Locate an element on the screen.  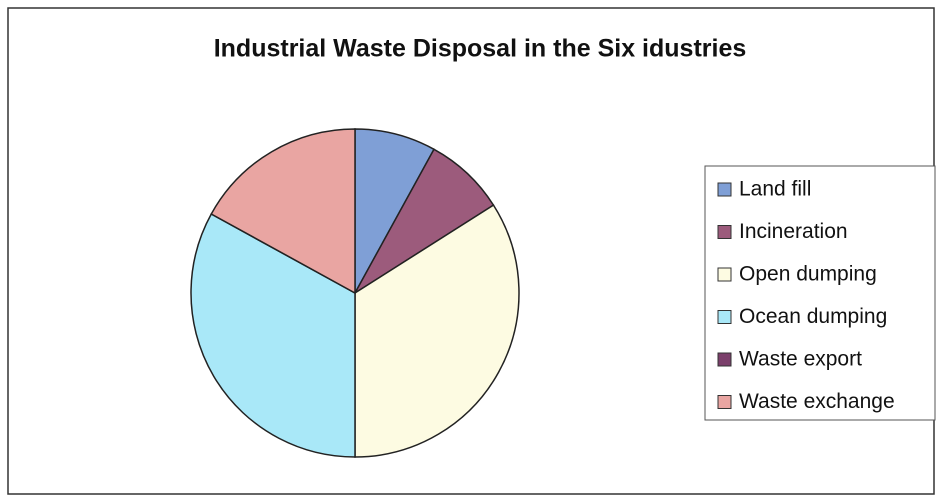
legend-label: Waste export is located at coordinates (800, 359).